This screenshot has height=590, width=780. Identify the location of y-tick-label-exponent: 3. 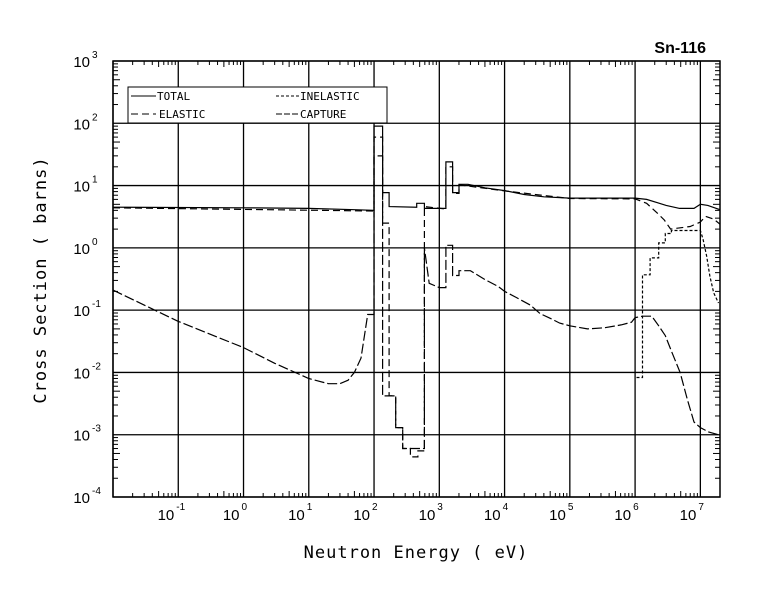
(95, 55).